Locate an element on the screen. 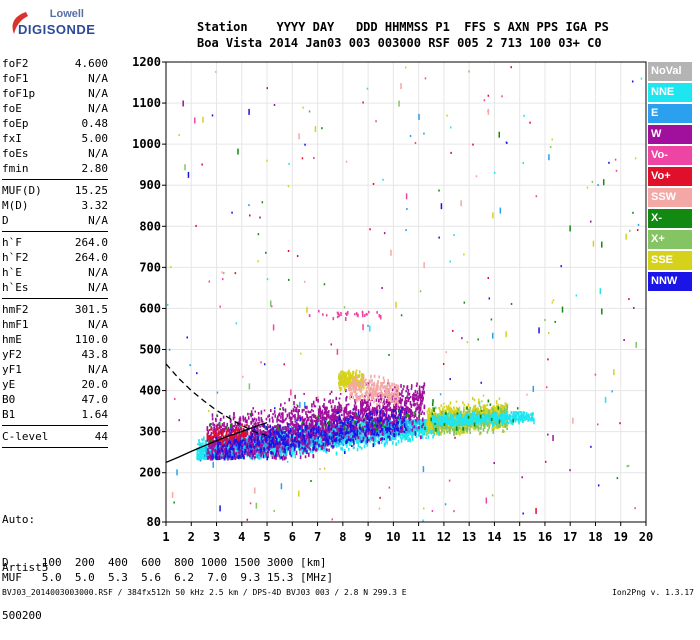 This screenshot has width=700, height=640. auto-version: 500200 is located at coordinates (25, 616).